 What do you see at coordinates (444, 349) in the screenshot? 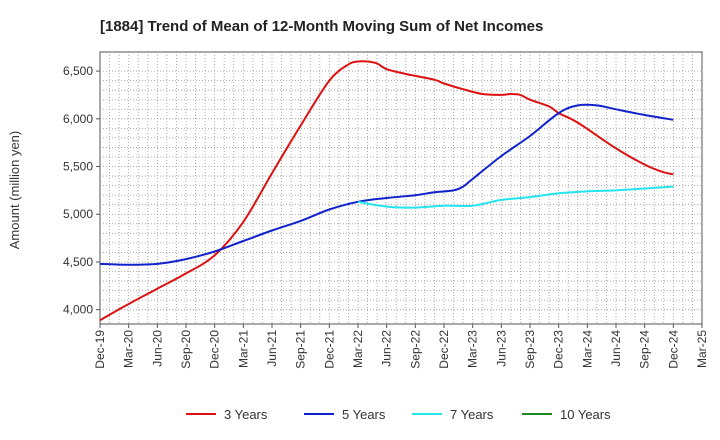
I see `x-tick-label: Dec-22` at bounding box center [444, 349].